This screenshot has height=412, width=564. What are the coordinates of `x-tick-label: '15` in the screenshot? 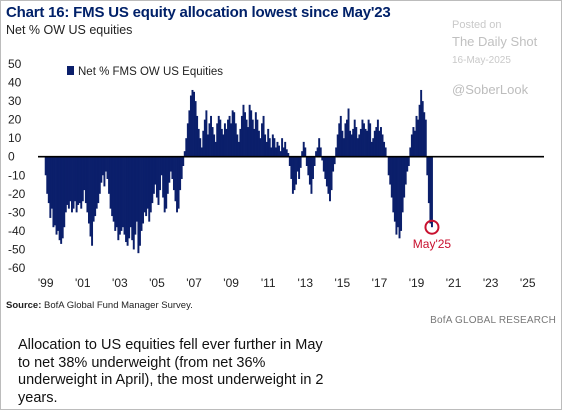 It's located at (343, 283).